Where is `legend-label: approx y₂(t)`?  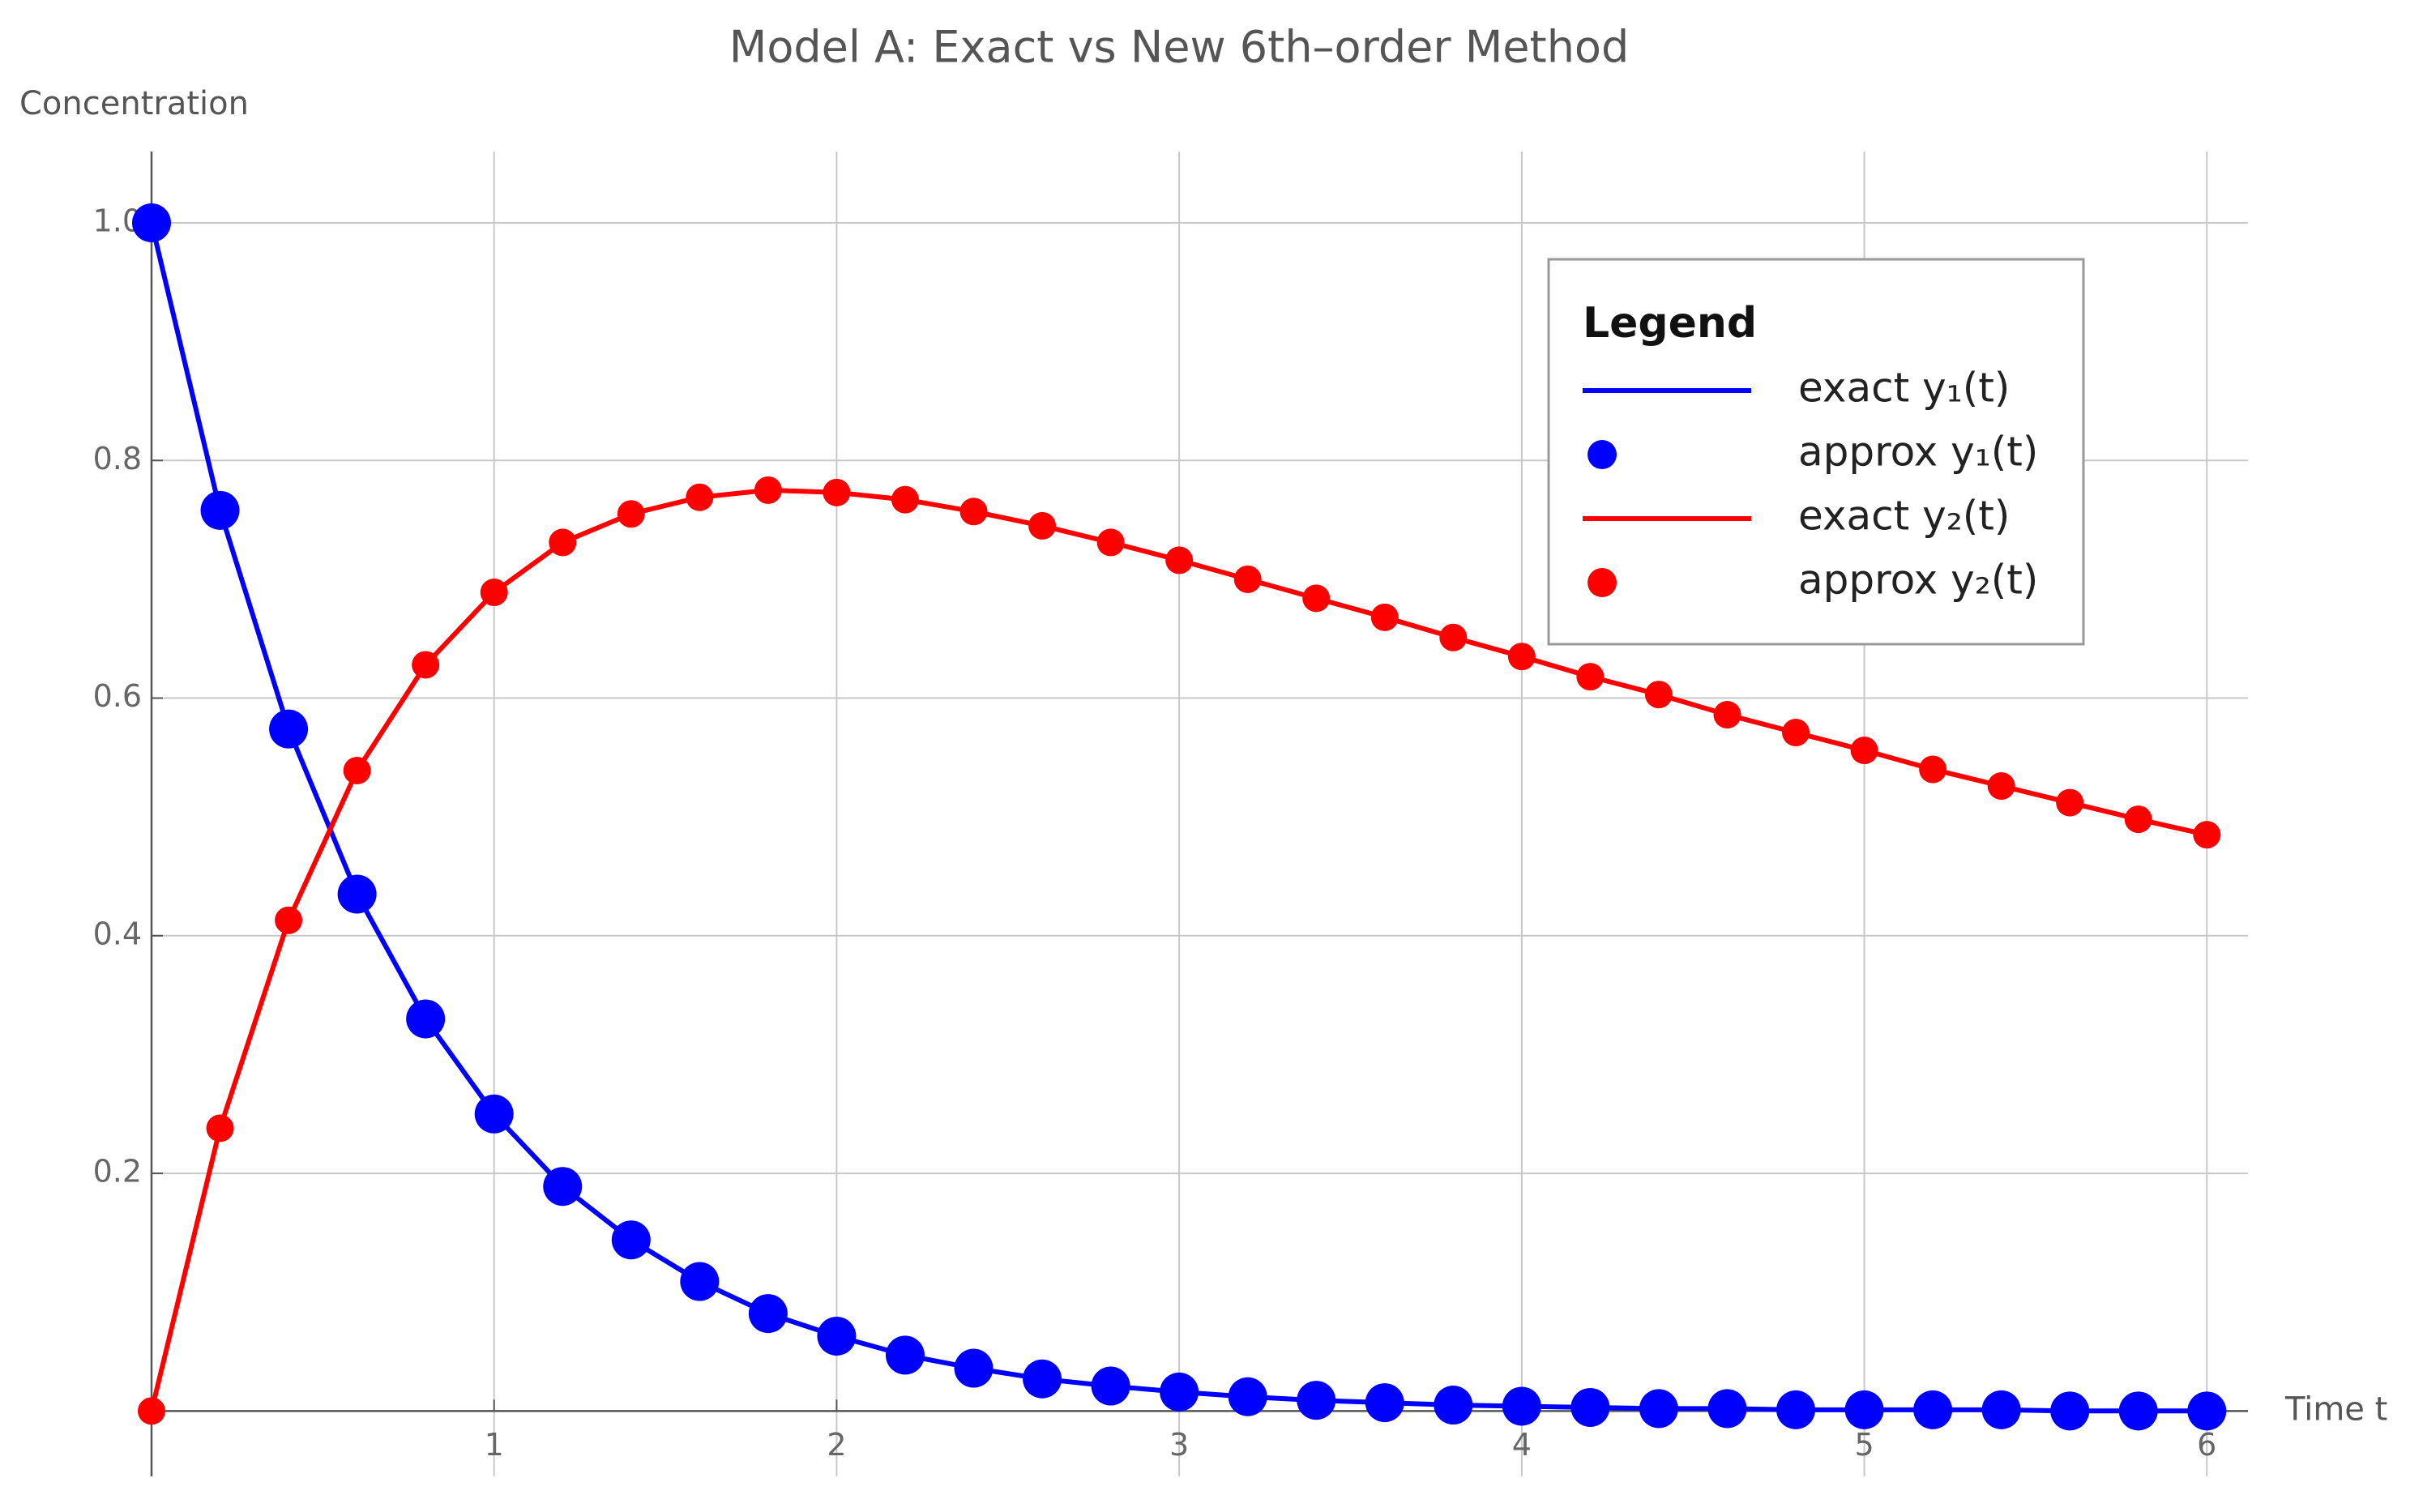
legend-label: approx y₂(t) is located at coordinates (1918, 580).